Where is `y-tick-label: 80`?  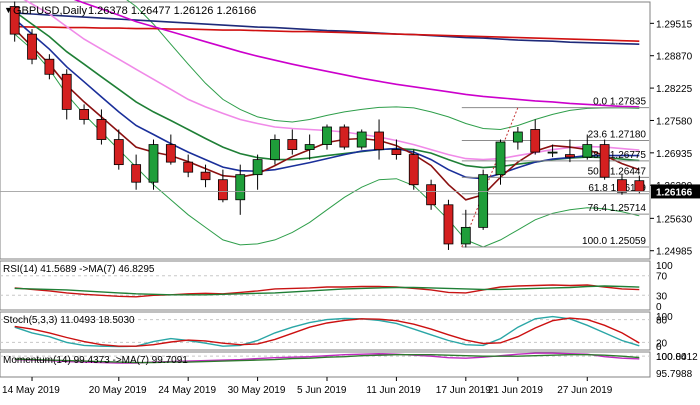
y-tick-label: 80 is located at coordinates (662, 321).